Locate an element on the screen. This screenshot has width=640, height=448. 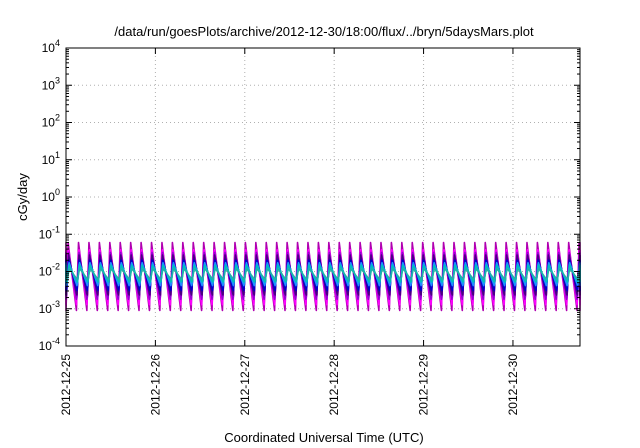
x-tick-label: 2012-12-29 is located at coordinates (424, 385).